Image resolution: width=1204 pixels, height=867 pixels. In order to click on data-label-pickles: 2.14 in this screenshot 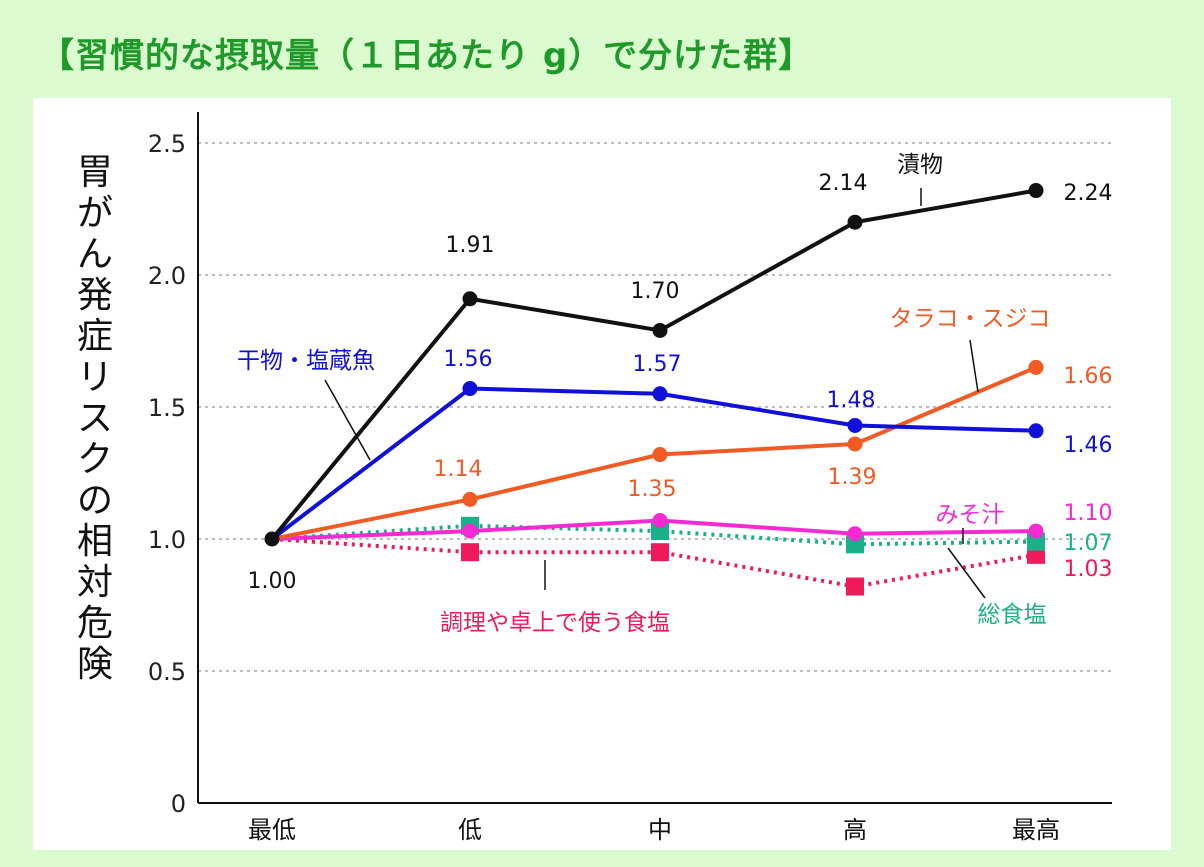, I will do `click(843, 183)`.